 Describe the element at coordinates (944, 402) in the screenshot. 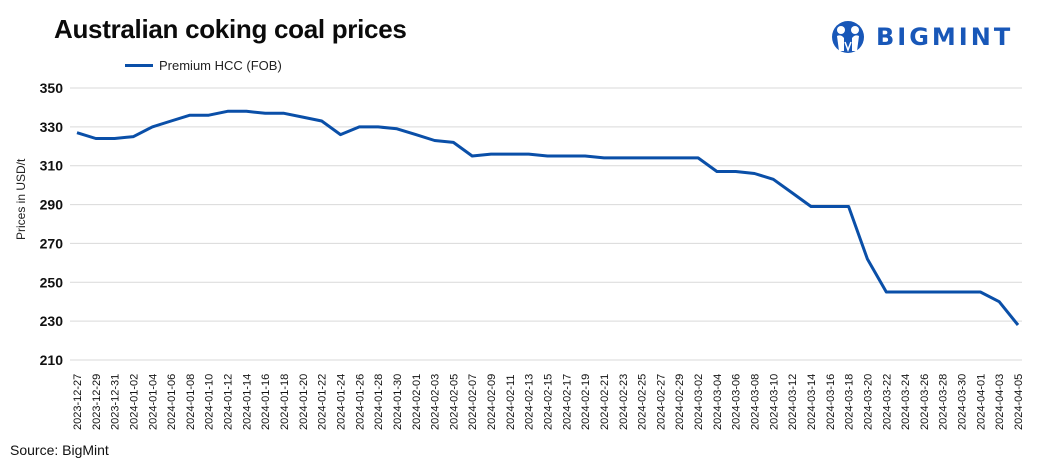

I see `x-tick-label: 2024-03-28` at that location.